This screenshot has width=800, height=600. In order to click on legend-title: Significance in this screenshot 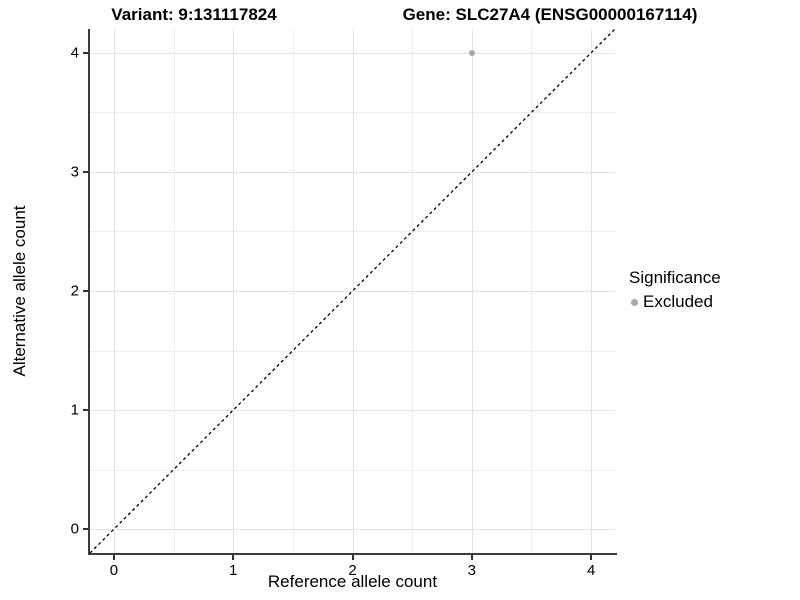, I will do `click(675, 277)`.